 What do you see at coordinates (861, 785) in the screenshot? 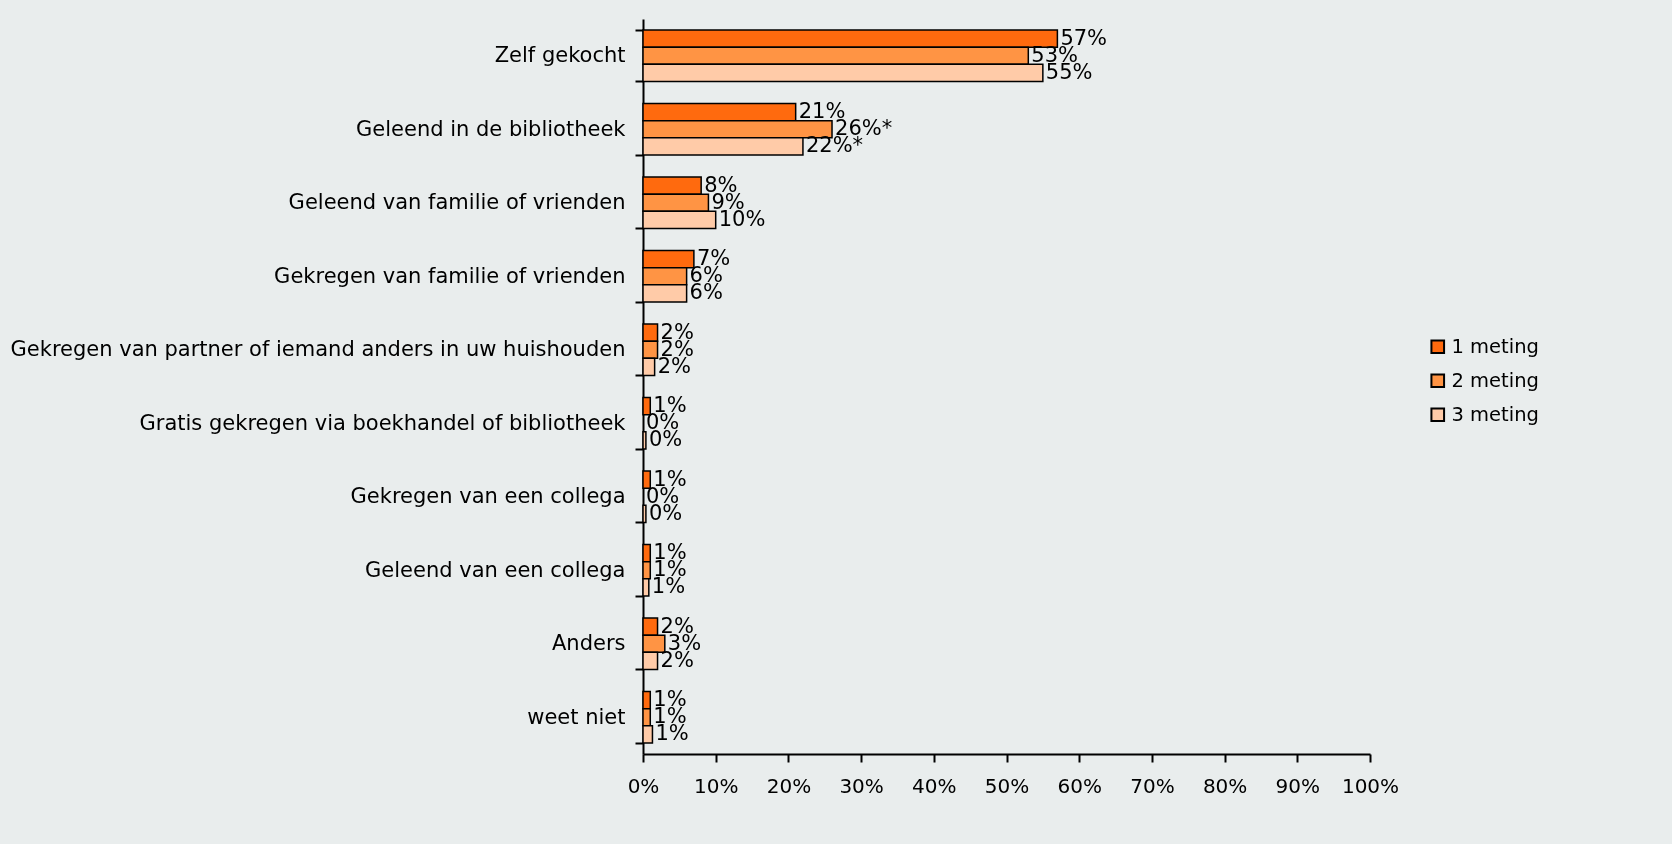
I see `x-tick-label: 30%` at bounding box center [861, 785].